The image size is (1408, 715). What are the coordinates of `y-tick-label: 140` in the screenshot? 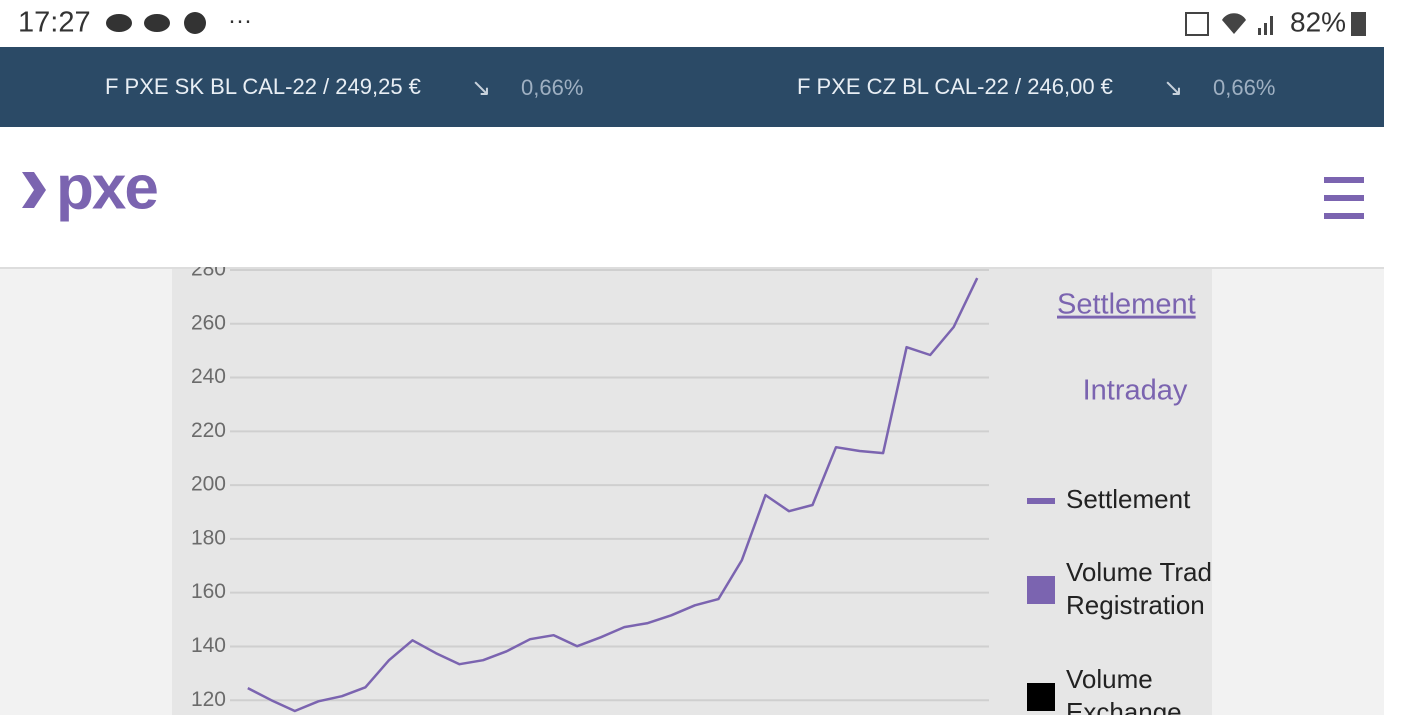 It's located at (208, 645).